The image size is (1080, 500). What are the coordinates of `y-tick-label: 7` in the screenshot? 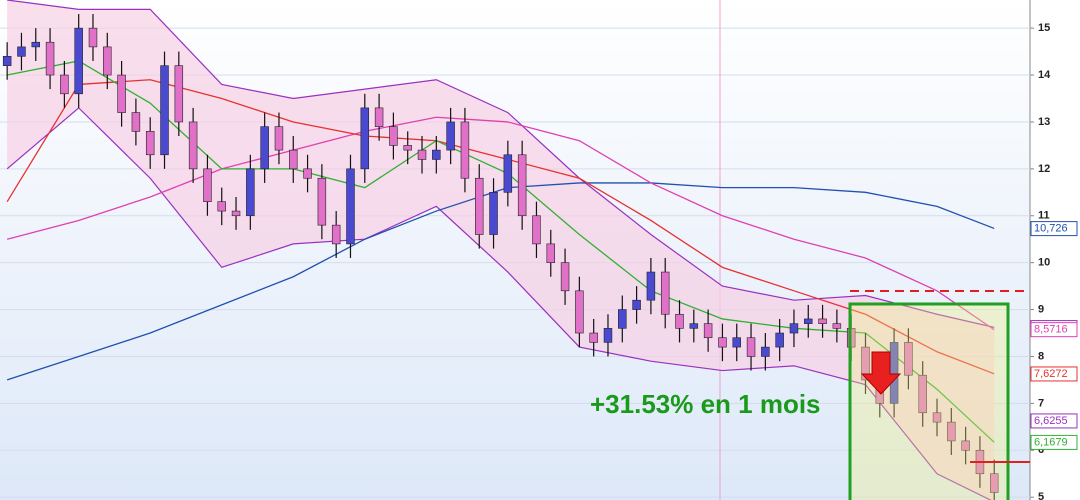 It's located at (1041, 403).